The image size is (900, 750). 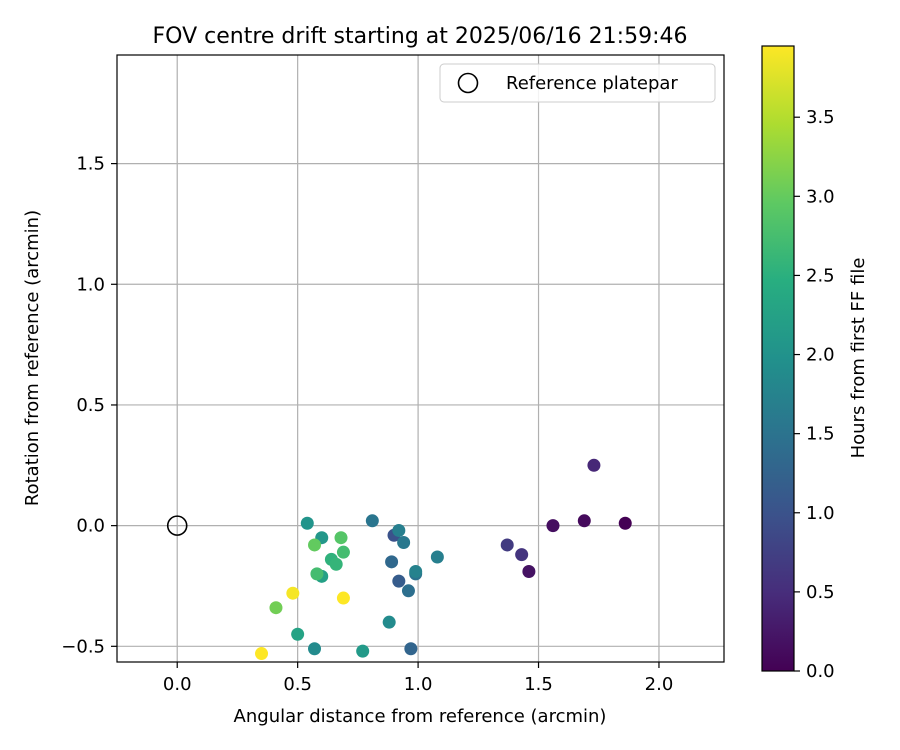 I want to click on x-tick-label: 0.5, so click(x=297, y=684).